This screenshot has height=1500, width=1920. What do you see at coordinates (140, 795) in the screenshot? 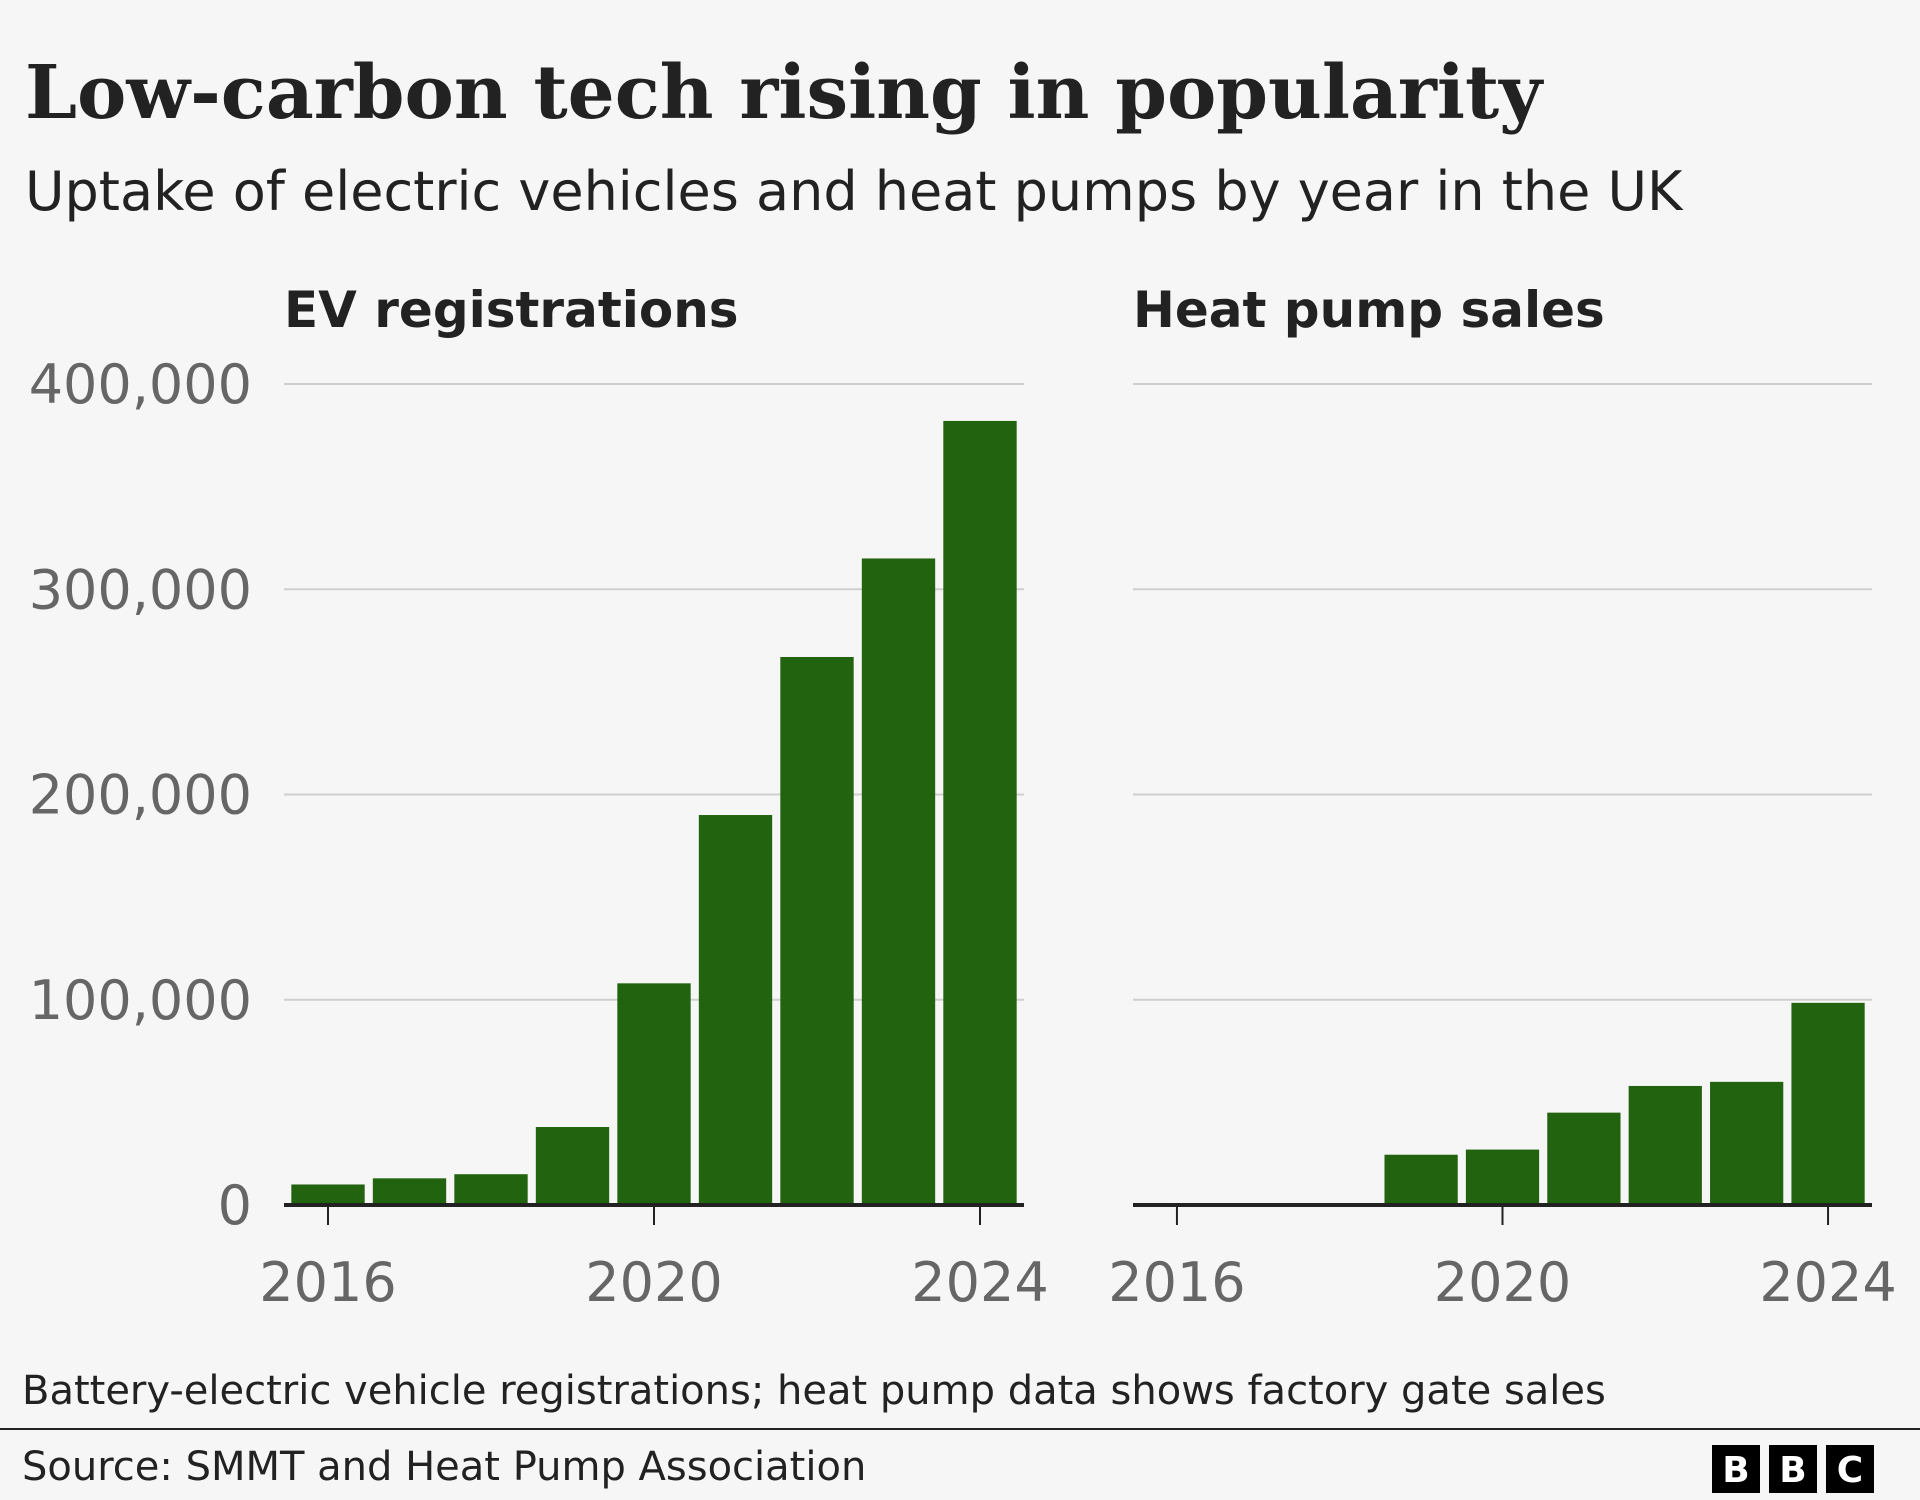
I see `y-tick-label: 200,000` at bounding box center [140, 795].